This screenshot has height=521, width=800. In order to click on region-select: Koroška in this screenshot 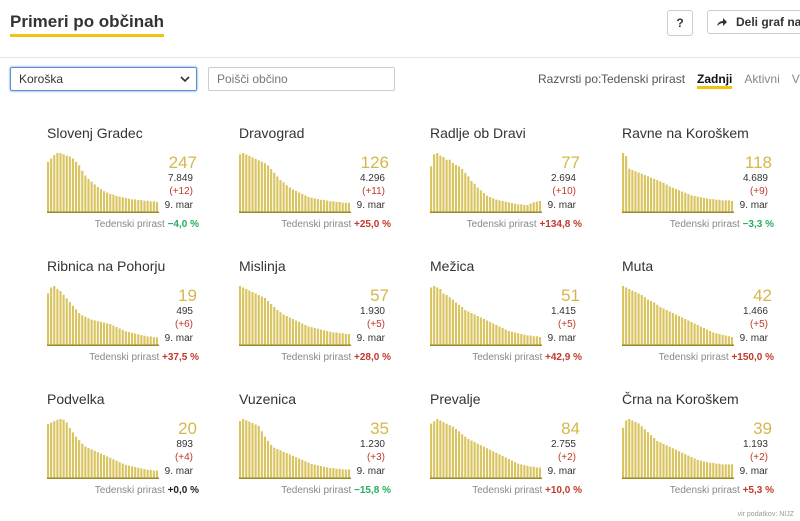, I will do `click(103, 79)`.